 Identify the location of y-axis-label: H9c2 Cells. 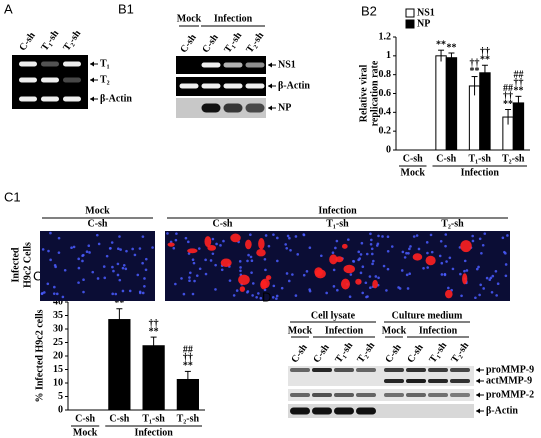
(27, 265).